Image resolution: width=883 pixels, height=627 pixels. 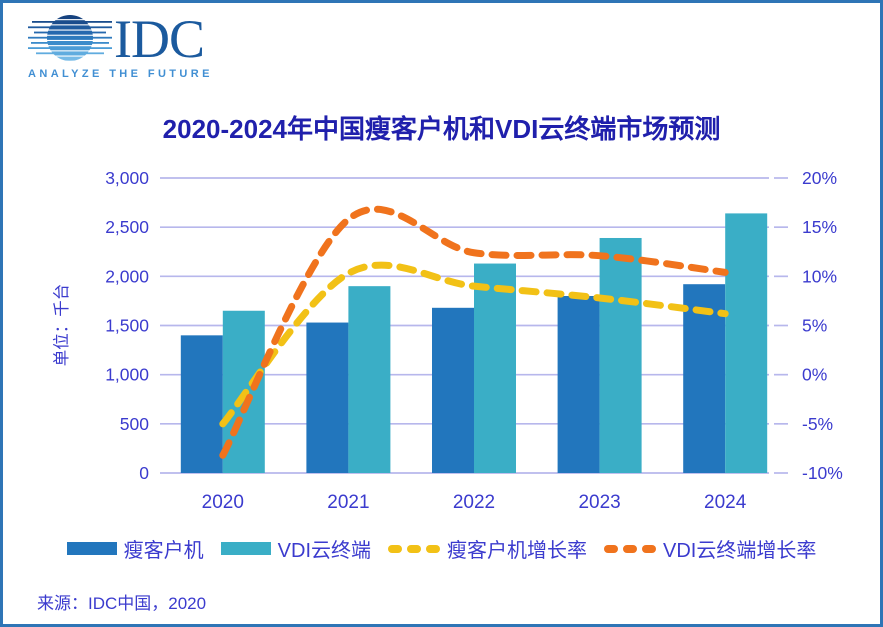 What do you see at coordinates (819, 227) in the screenshot?
I see `right-axis-tick-label: 15%` at bounding box center [819, 227].